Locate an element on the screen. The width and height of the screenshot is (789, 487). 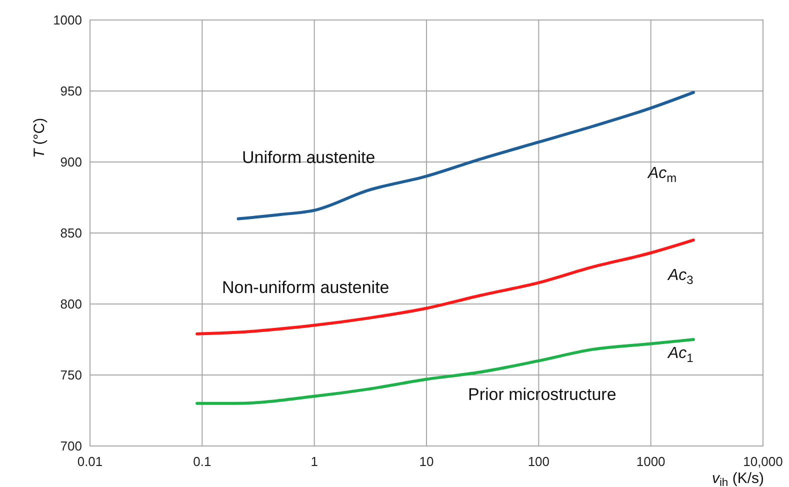
y-tick-label: 800 is located at coordinates (71, 304).